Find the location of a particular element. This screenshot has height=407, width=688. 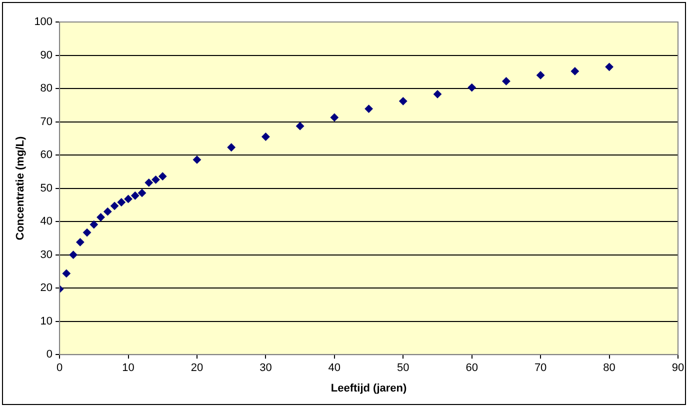

x-axis-title: Leeftijd (jaren) is located at coordinates (368, 388).